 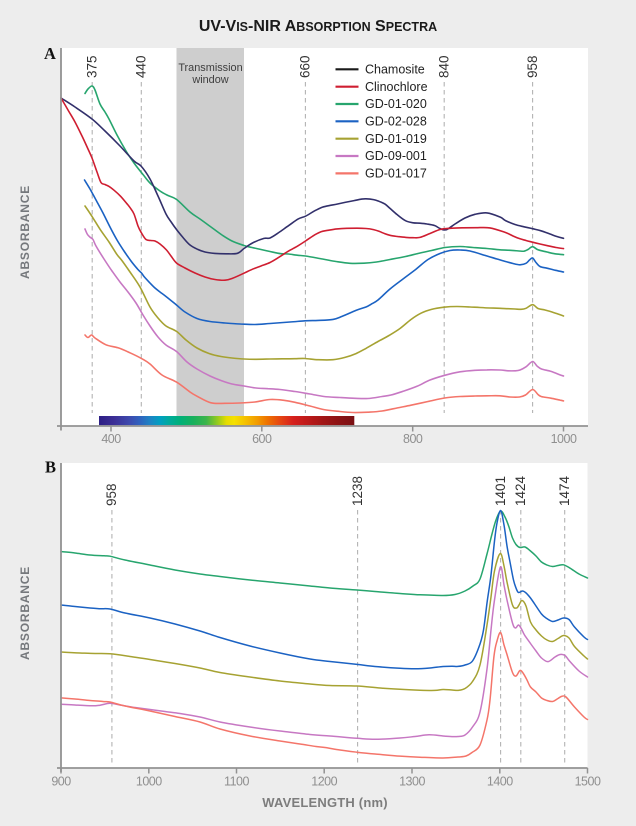 What do you see at coordinates (209, 80) in the screenshot?
I see `svg-text: window` at bounding box center [209, 80].